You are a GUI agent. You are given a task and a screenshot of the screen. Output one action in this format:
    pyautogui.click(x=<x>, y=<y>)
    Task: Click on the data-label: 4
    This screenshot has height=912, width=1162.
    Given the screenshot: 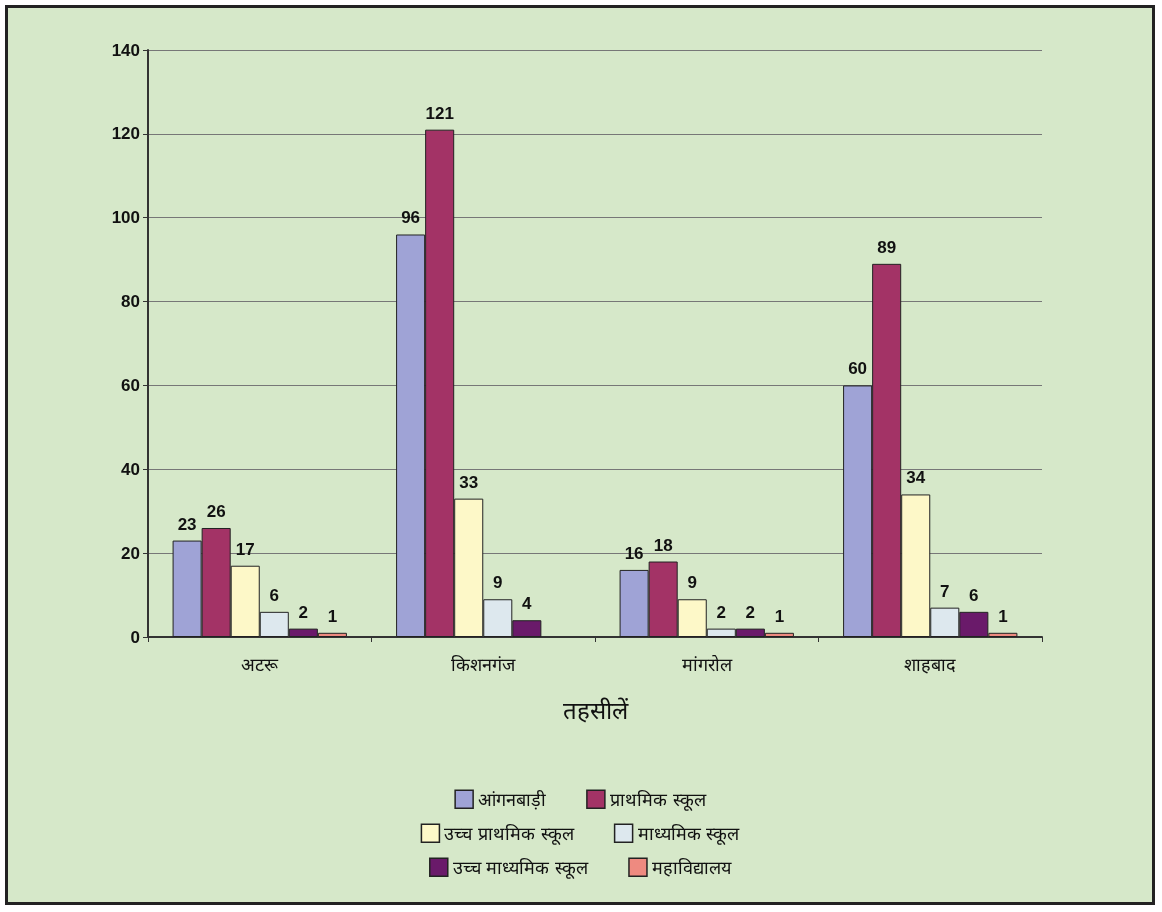 What is the action you would take?
    pyautogui.click(x=527, y=604)
    